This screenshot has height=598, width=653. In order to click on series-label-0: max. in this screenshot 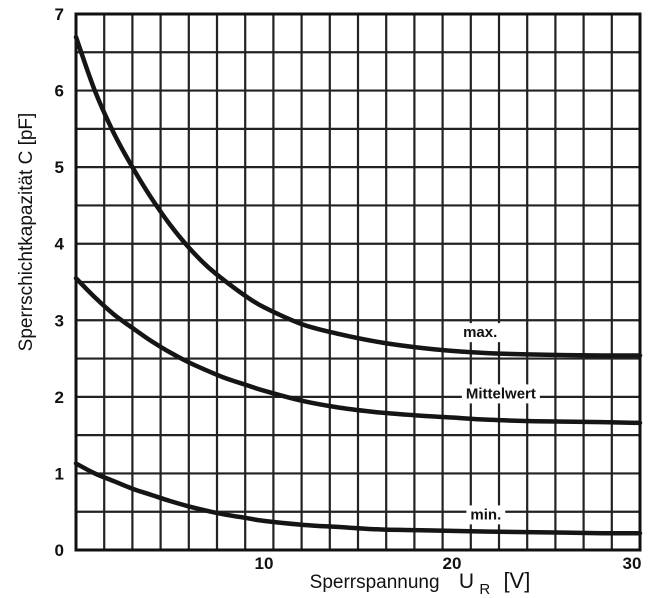, I will do `click(480, 332)`.